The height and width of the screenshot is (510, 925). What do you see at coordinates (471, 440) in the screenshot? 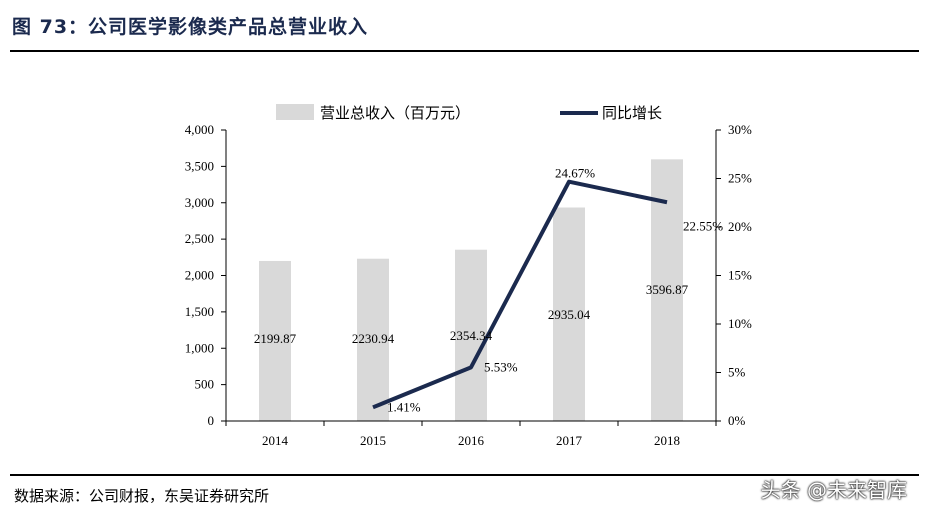
I see `x-tick-label: 2016` at bounding box center [471, 440].